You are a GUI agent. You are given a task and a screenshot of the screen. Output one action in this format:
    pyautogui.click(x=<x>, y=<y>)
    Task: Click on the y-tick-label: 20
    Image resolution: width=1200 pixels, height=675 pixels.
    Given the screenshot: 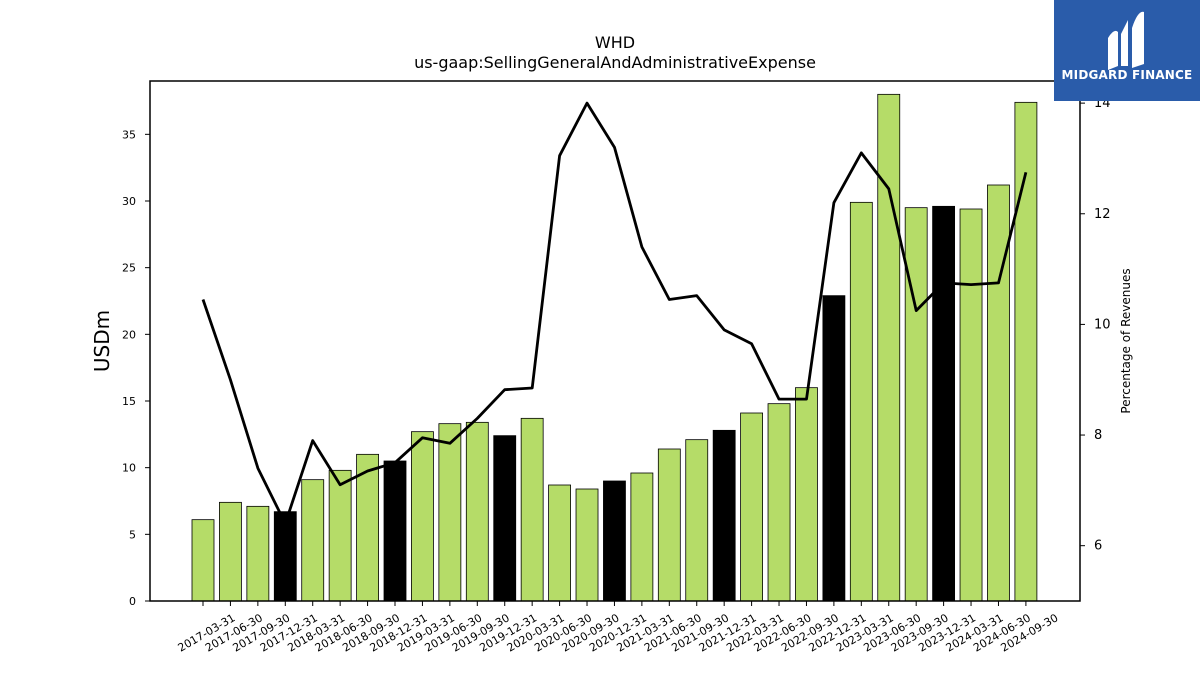 What is the action you would take?
    pyautogui.click(x=129, y=334)
    